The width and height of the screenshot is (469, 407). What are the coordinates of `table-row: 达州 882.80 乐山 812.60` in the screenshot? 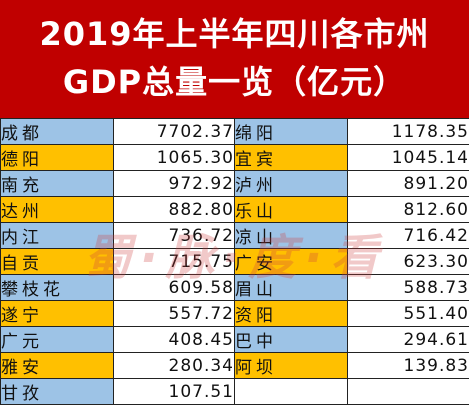 It's located at (234, 209).